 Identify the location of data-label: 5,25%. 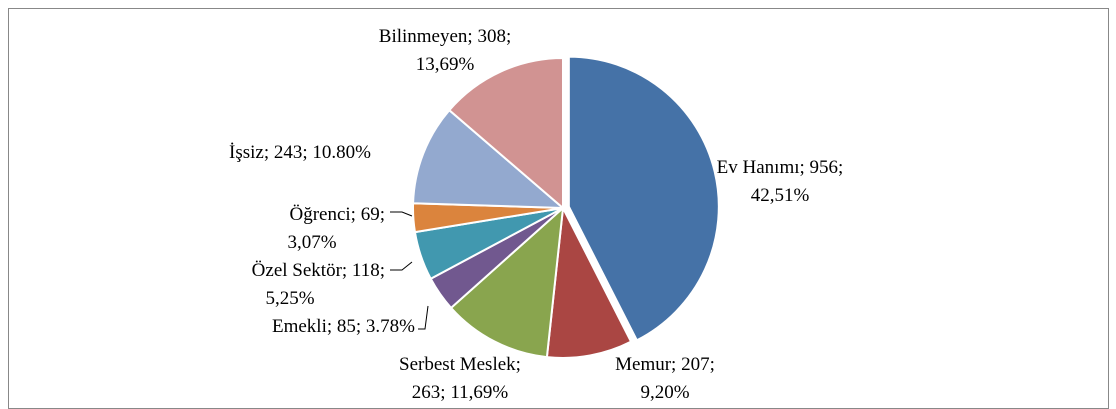
(289, 298).